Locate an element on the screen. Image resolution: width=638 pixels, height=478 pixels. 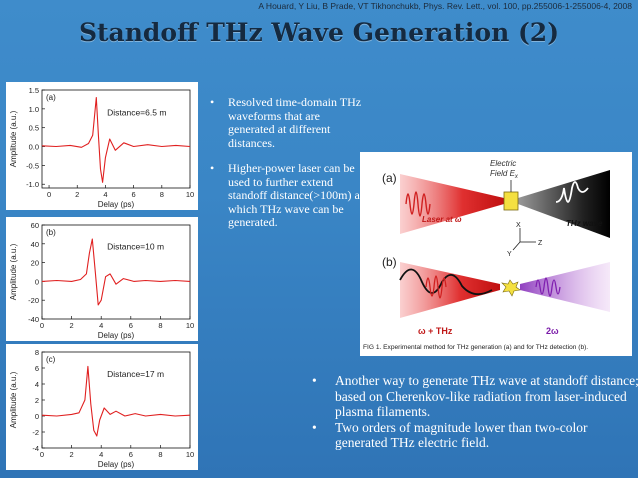
thz-wave-label: THz wave is located at coordinates (584, 223).